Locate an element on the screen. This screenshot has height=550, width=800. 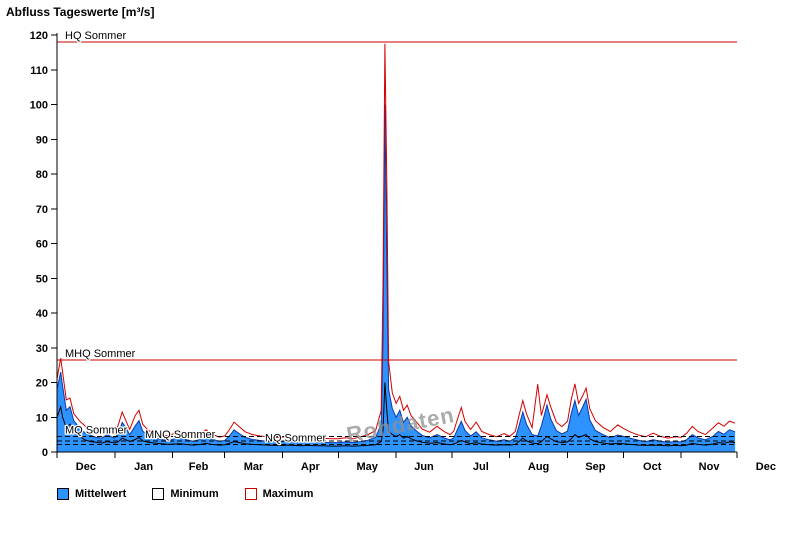
refline-label-nq-sommer: NQ Sommer is located at coordinates (295, 438).